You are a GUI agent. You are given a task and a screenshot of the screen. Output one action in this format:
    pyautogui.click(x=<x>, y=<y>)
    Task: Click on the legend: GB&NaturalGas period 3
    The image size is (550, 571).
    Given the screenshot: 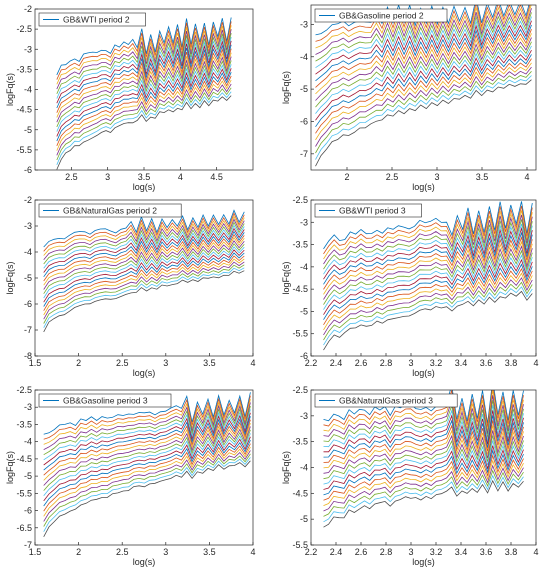 What is the action you would take?
    pyautogui.click(x=386, y=400)
    